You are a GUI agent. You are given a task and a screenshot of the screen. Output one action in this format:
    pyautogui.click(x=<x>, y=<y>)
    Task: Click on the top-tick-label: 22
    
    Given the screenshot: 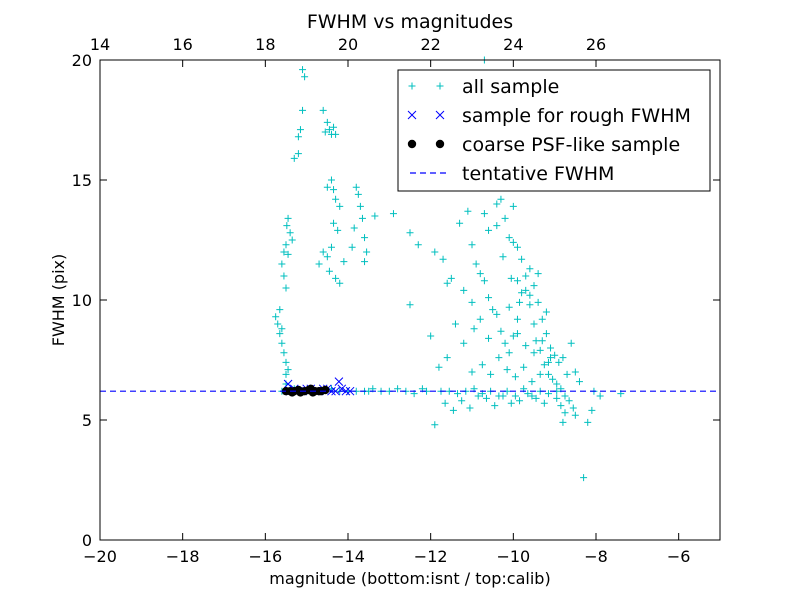 What is the action you would take?
    pyautogui.click(x=430, y=44)
    